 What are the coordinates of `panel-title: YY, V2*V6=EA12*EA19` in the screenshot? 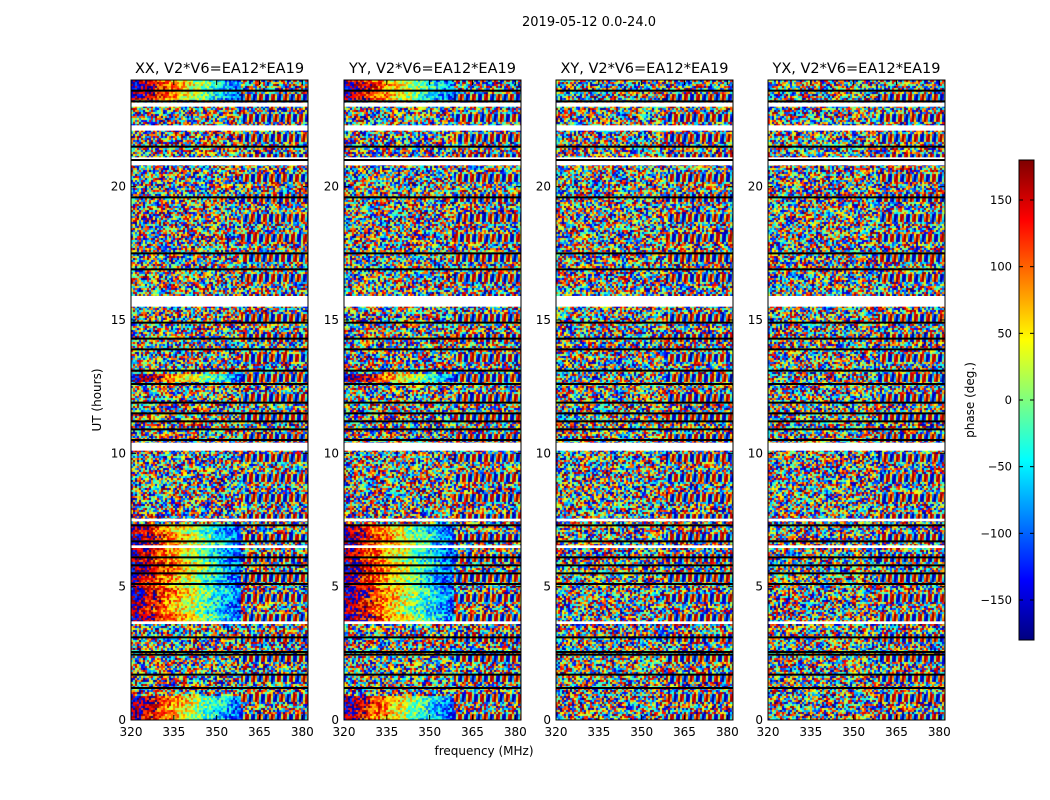 It's located at (432, 69).